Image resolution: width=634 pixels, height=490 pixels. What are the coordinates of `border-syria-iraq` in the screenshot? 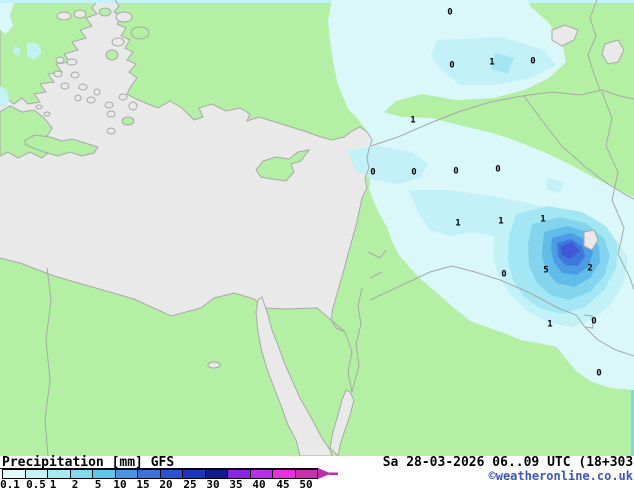 It's located at (578, 147).